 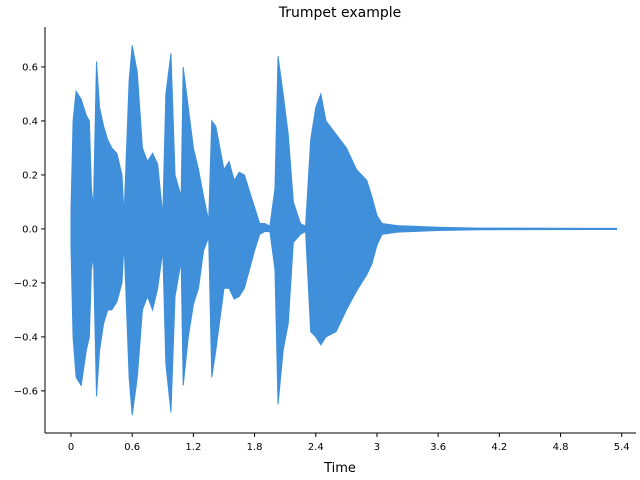 I want to click on x-tick-label: 3, so click(x=377, y=447).